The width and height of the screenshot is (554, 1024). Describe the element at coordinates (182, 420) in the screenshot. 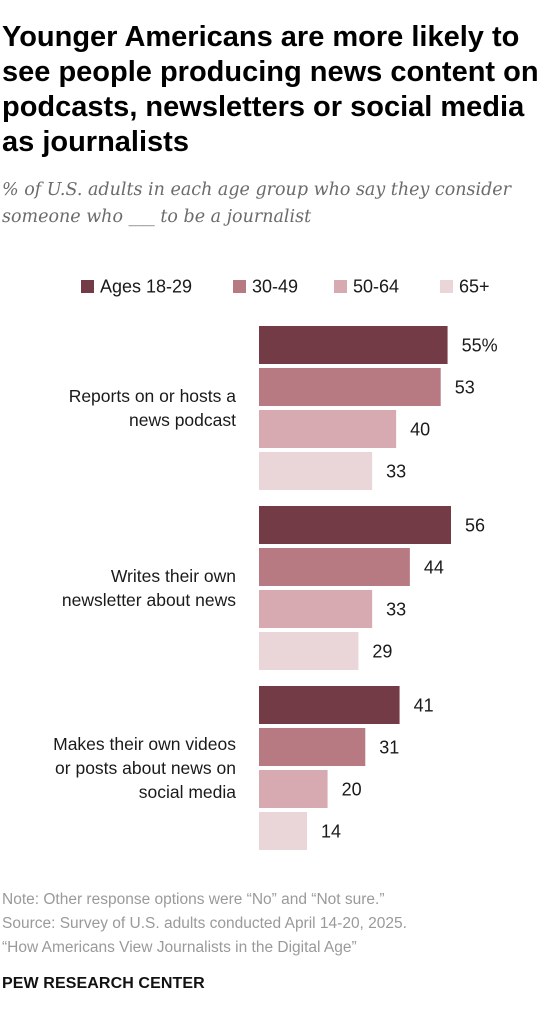

I see `category-label: news podcast` at that location.